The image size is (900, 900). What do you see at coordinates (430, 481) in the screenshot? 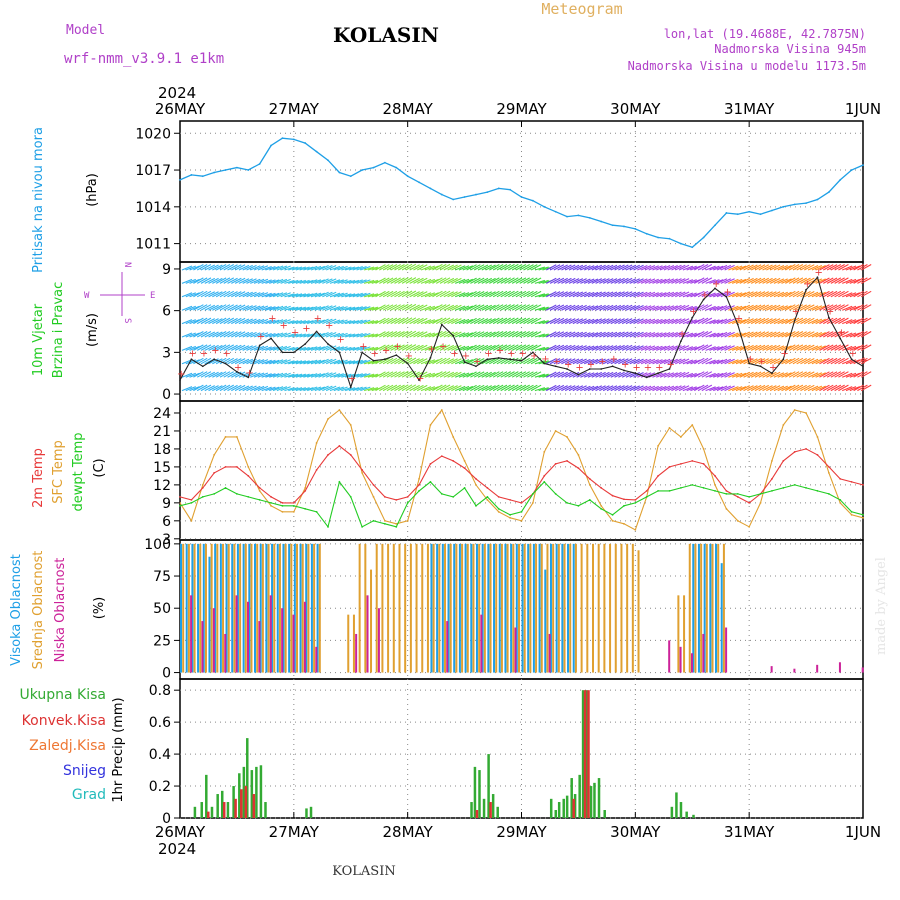
I see `dewpoint-line-point` at bounding box center [430, 481].